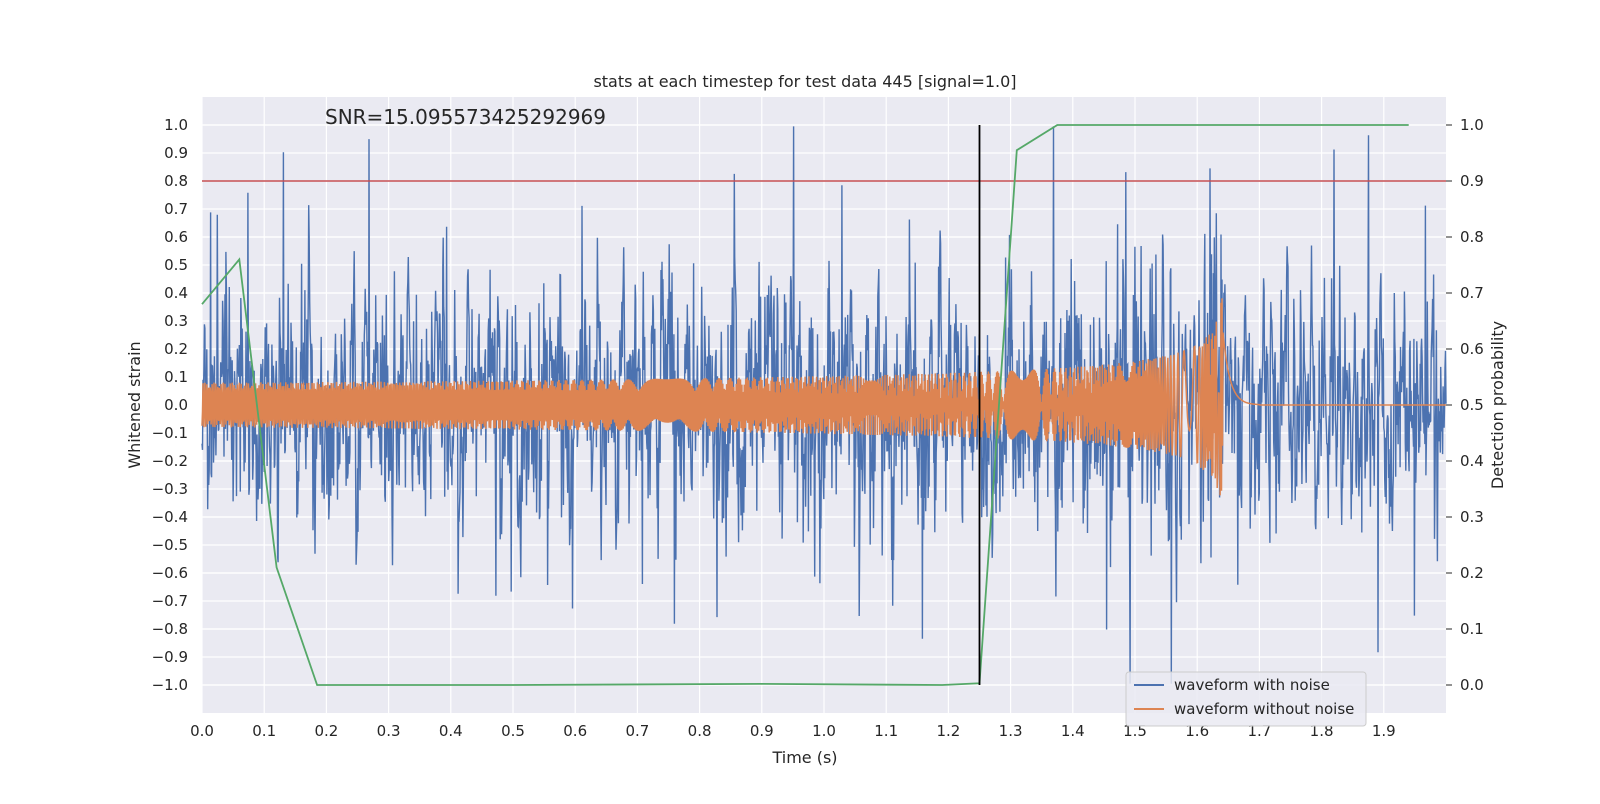  I want to click on x-tick-label: 0.8, so click(700, 731).